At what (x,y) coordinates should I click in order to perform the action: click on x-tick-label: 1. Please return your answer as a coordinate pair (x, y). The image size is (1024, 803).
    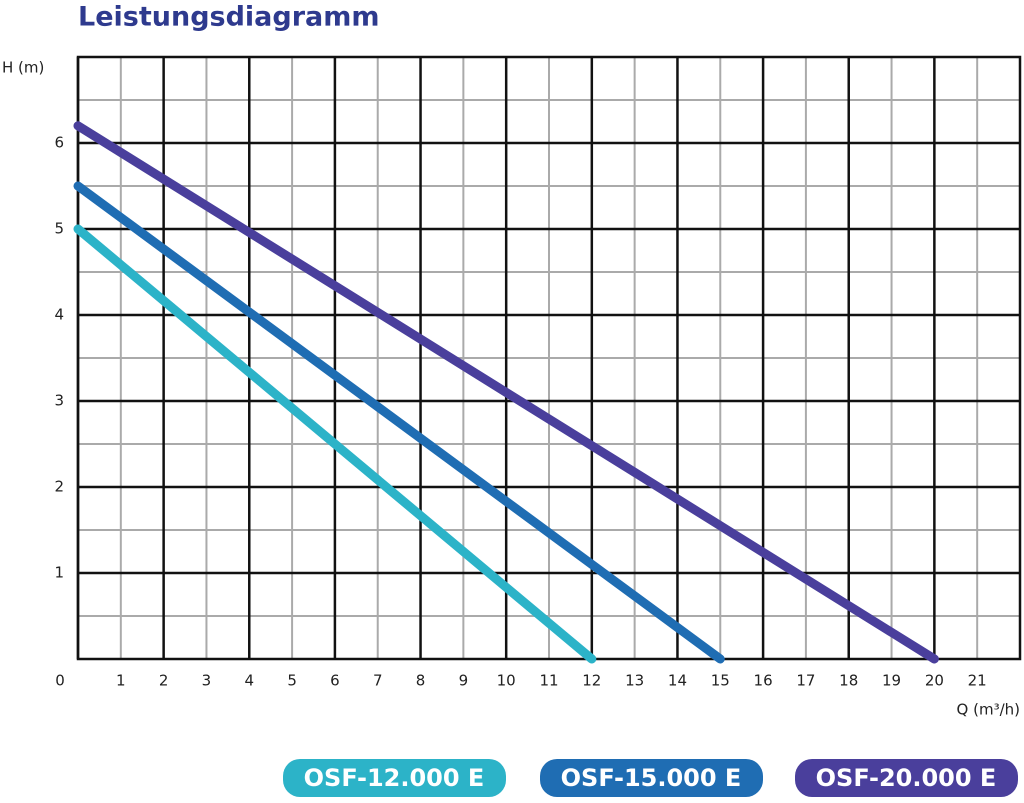
    Looking at the image, I should click on (121, 681).